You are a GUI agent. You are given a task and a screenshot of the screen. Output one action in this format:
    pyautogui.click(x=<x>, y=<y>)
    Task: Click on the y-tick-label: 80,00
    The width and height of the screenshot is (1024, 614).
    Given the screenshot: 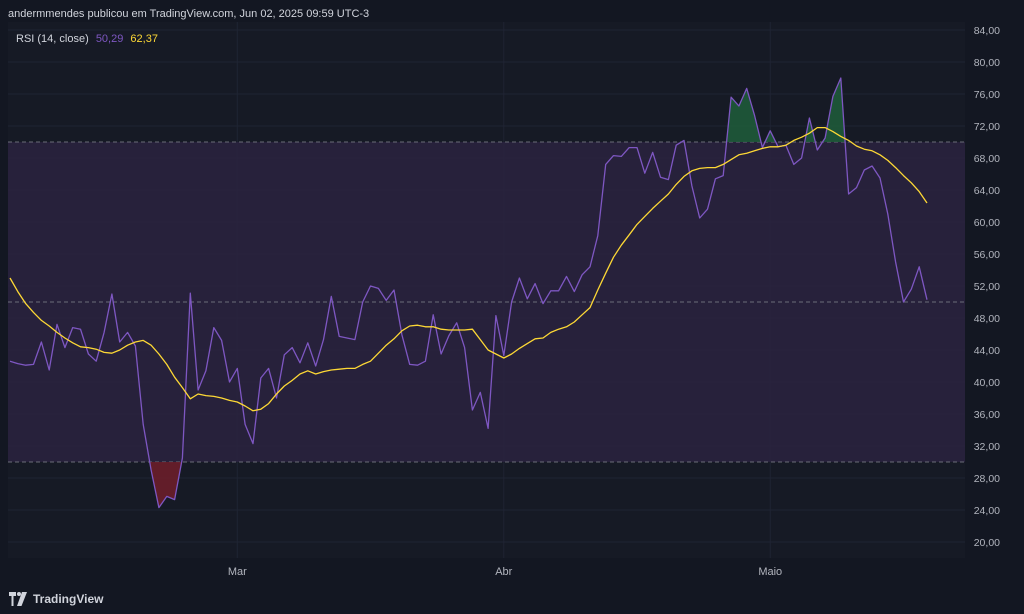 What is the action you would take?
    pyautogui.click(x=987, y=63)
    